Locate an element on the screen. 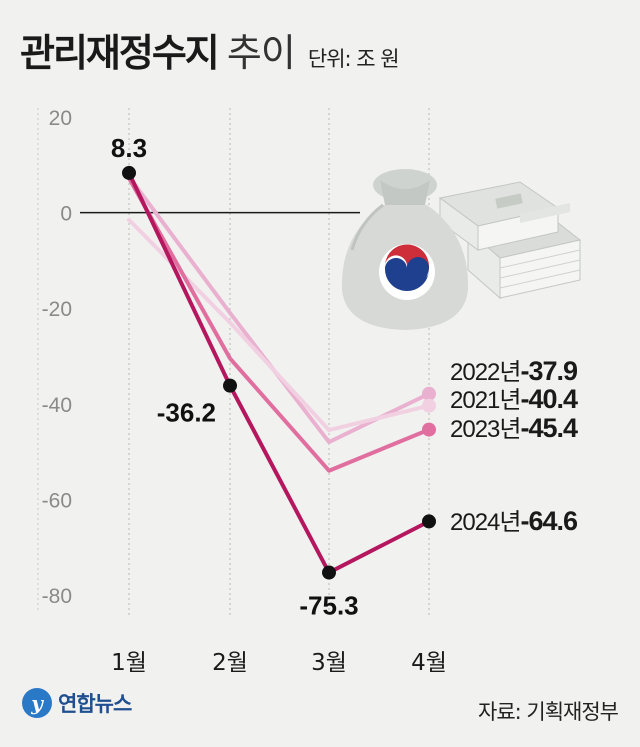 This screenshot has width=640, height=747. series-end-value: -45.4 is located at coordinates (549, 428).